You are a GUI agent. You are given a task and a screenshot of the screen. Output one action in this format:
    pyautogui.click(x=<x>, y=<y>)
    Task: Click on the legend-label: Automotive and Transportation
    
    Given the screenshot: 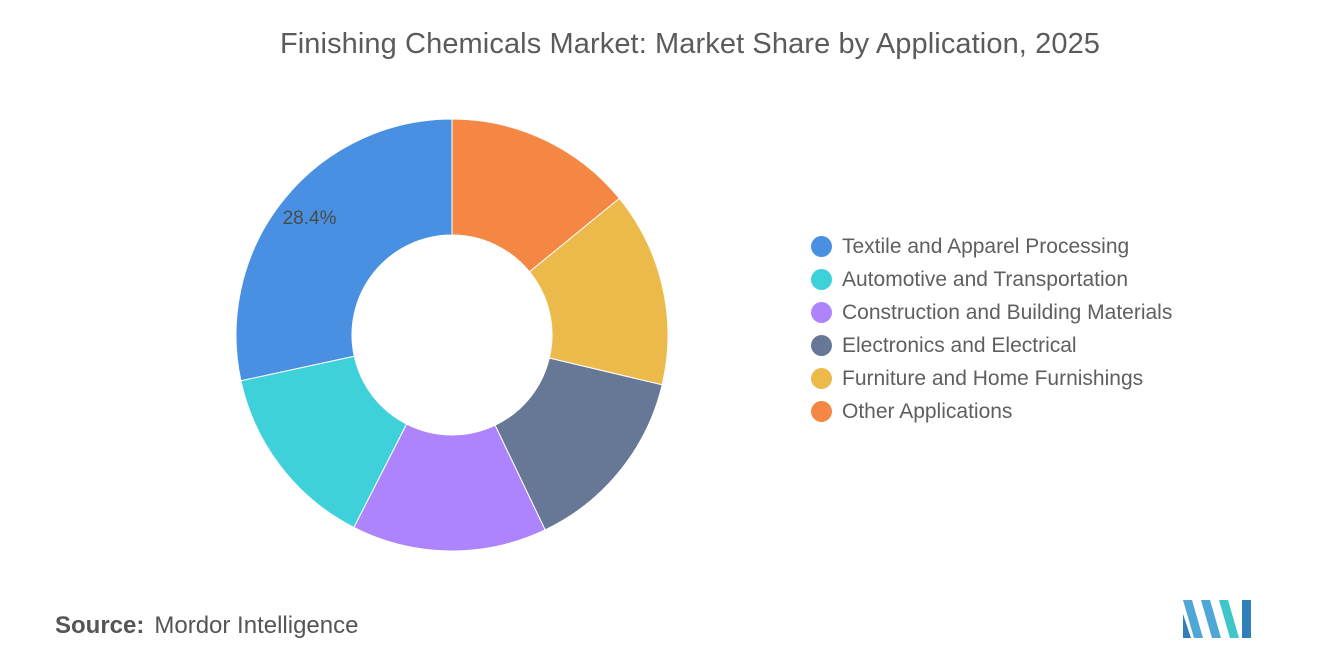 What is the action you would take?
    pyautogui.click(x=985, y=279)
    